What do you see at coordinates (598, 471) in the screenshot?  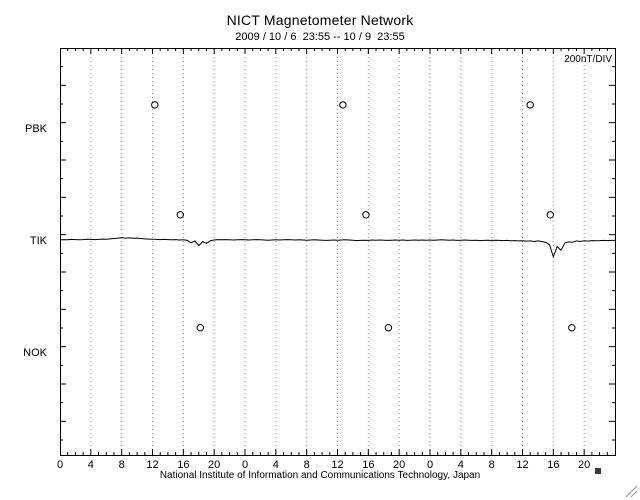 I see `footer-logo-mark` at bounding box center [598, 471].